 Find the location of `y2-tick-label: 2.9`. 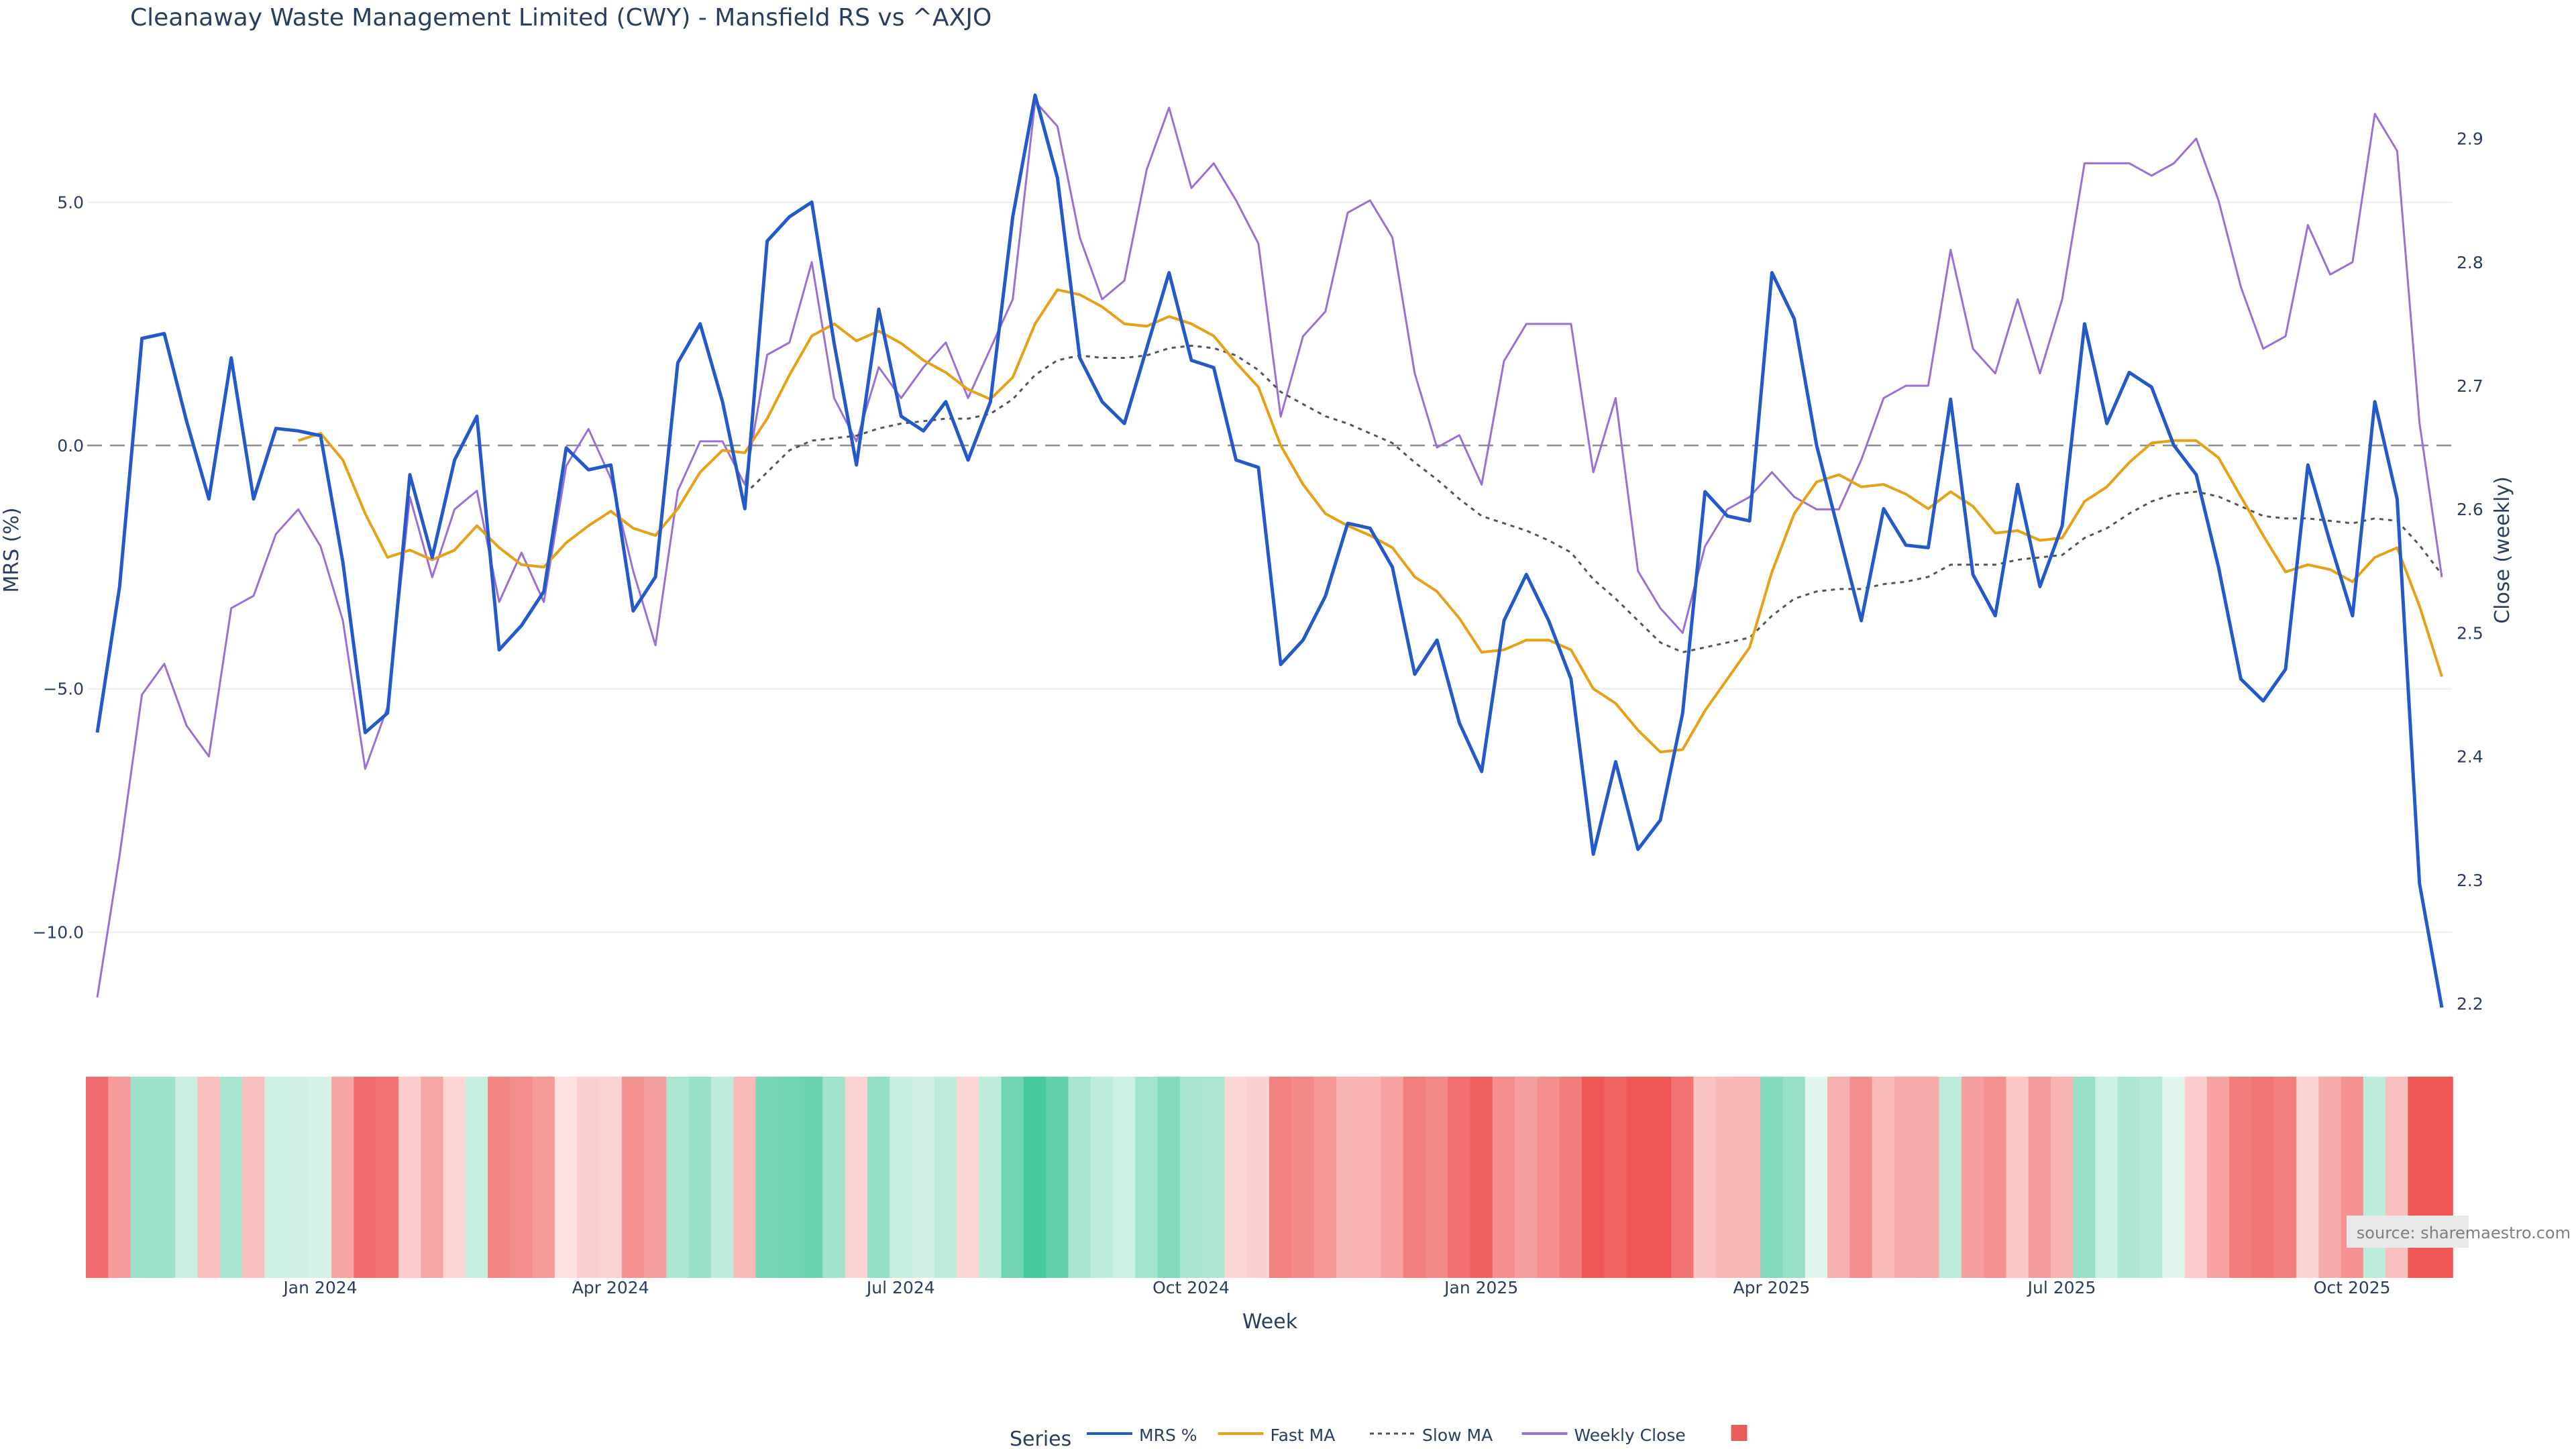

y2-tick-label: 2.9 is located at coordinates (2470, 139).